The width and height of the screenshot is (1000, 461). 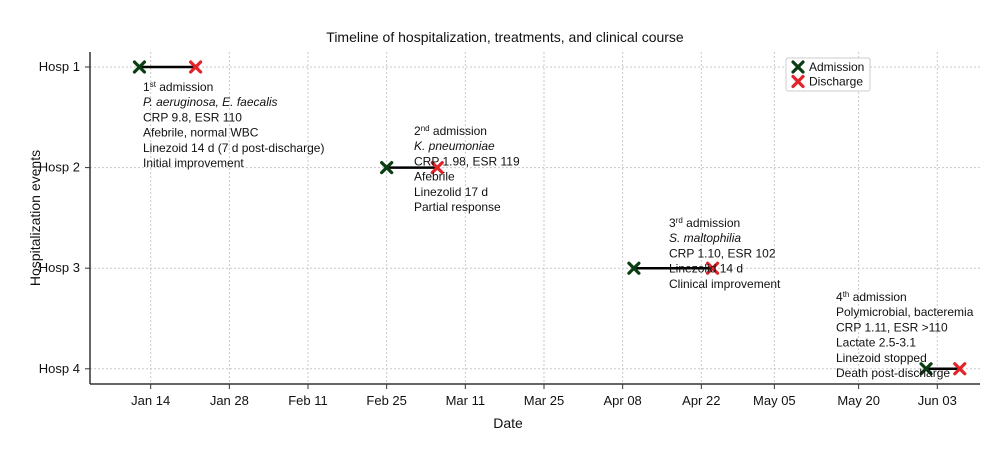 I want to click on admission-ordinal-suffix: nd, so click(x=425, y=128).